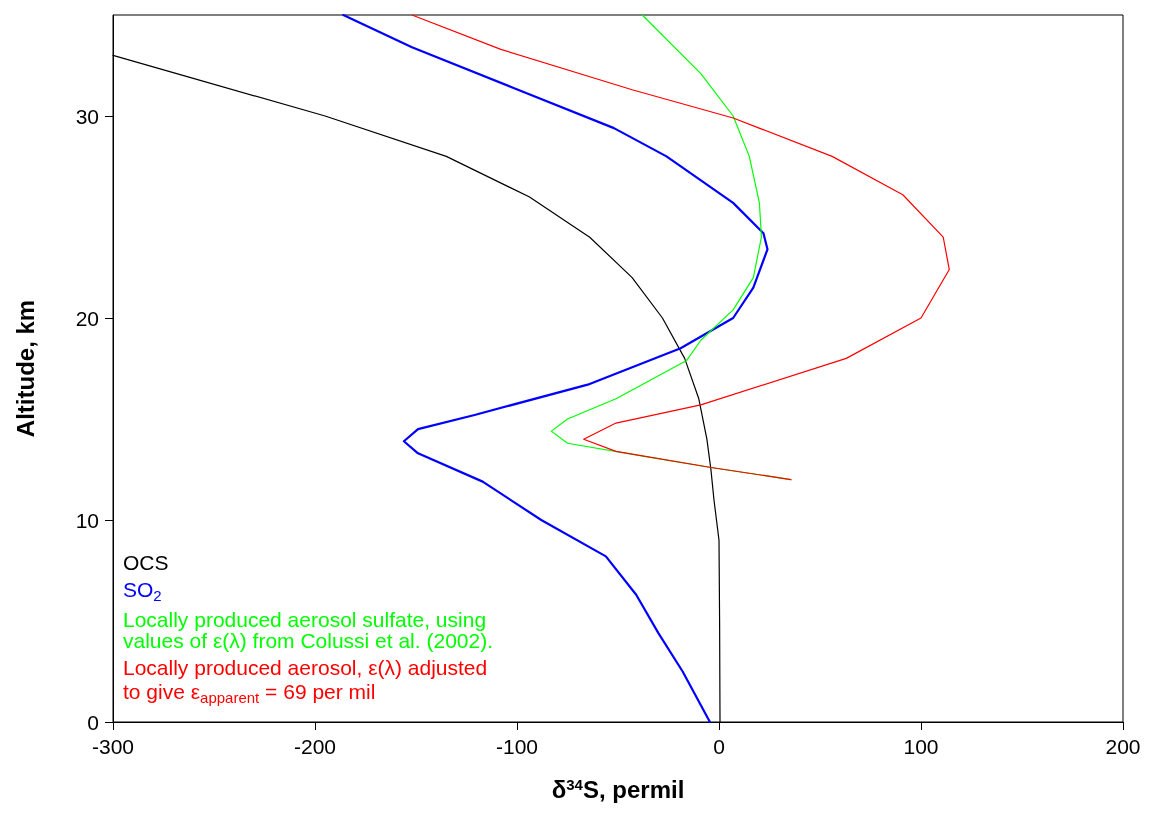 This screenshot has height=833, width=1149. What do you see at coordinates (1123, 746) in the screenshot?
I see `x-tick-label: 200` at bounding box center [1123, 746].